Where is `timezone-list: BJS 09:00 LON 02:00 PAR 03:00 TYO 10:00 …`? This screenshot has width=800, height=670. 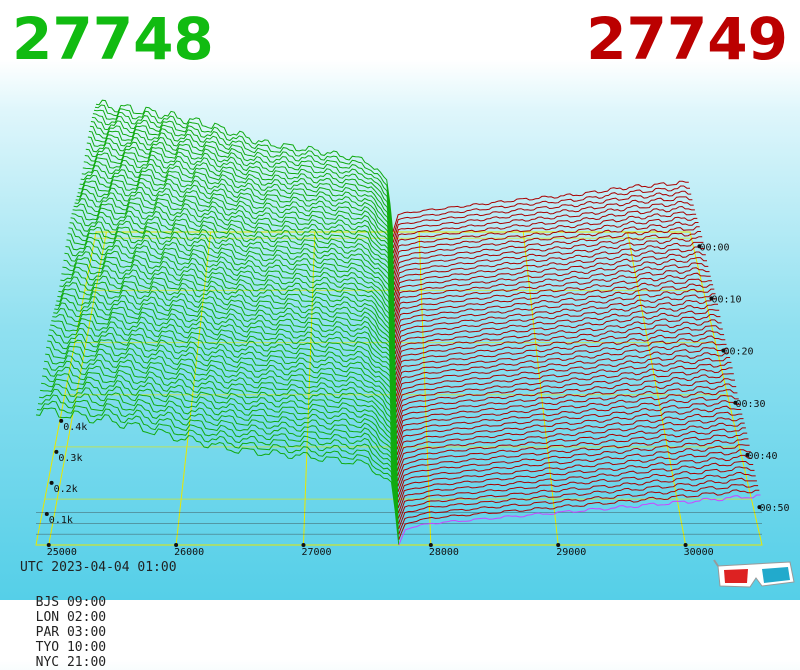
timezone-list: BJS 09:00 LON 02:00 PAR 03:00 TYO 10:00 … is located at coordinates (76, 625).